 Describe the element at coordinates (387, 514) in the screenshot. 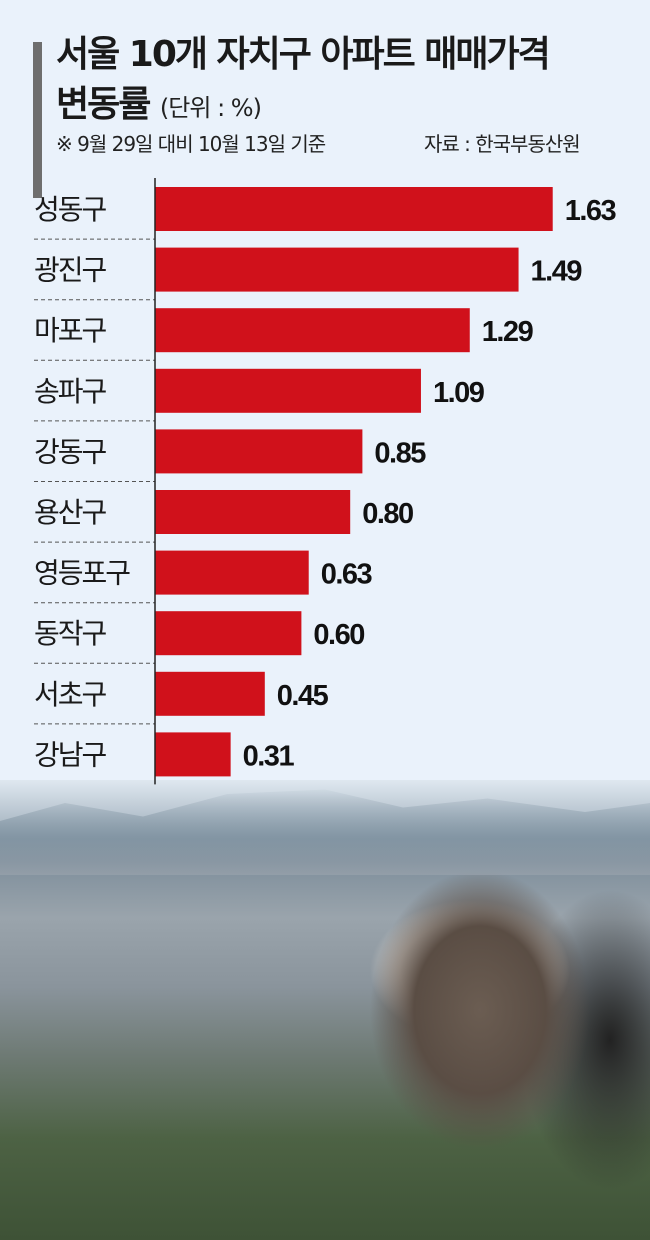

I see `value-label: 0.80` at that location.